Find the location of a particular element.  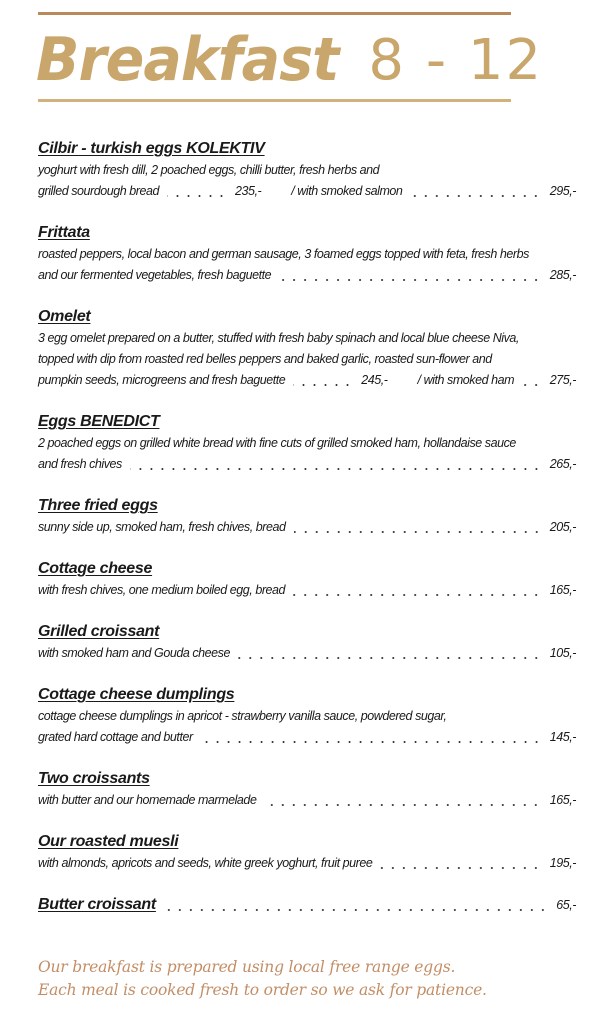

variant-price: 275,- is located at coordinates (563, 380).